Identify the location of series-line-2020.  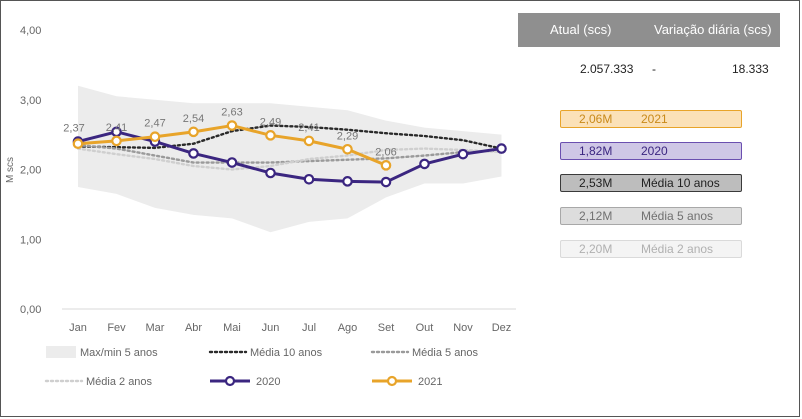
(289, 157).